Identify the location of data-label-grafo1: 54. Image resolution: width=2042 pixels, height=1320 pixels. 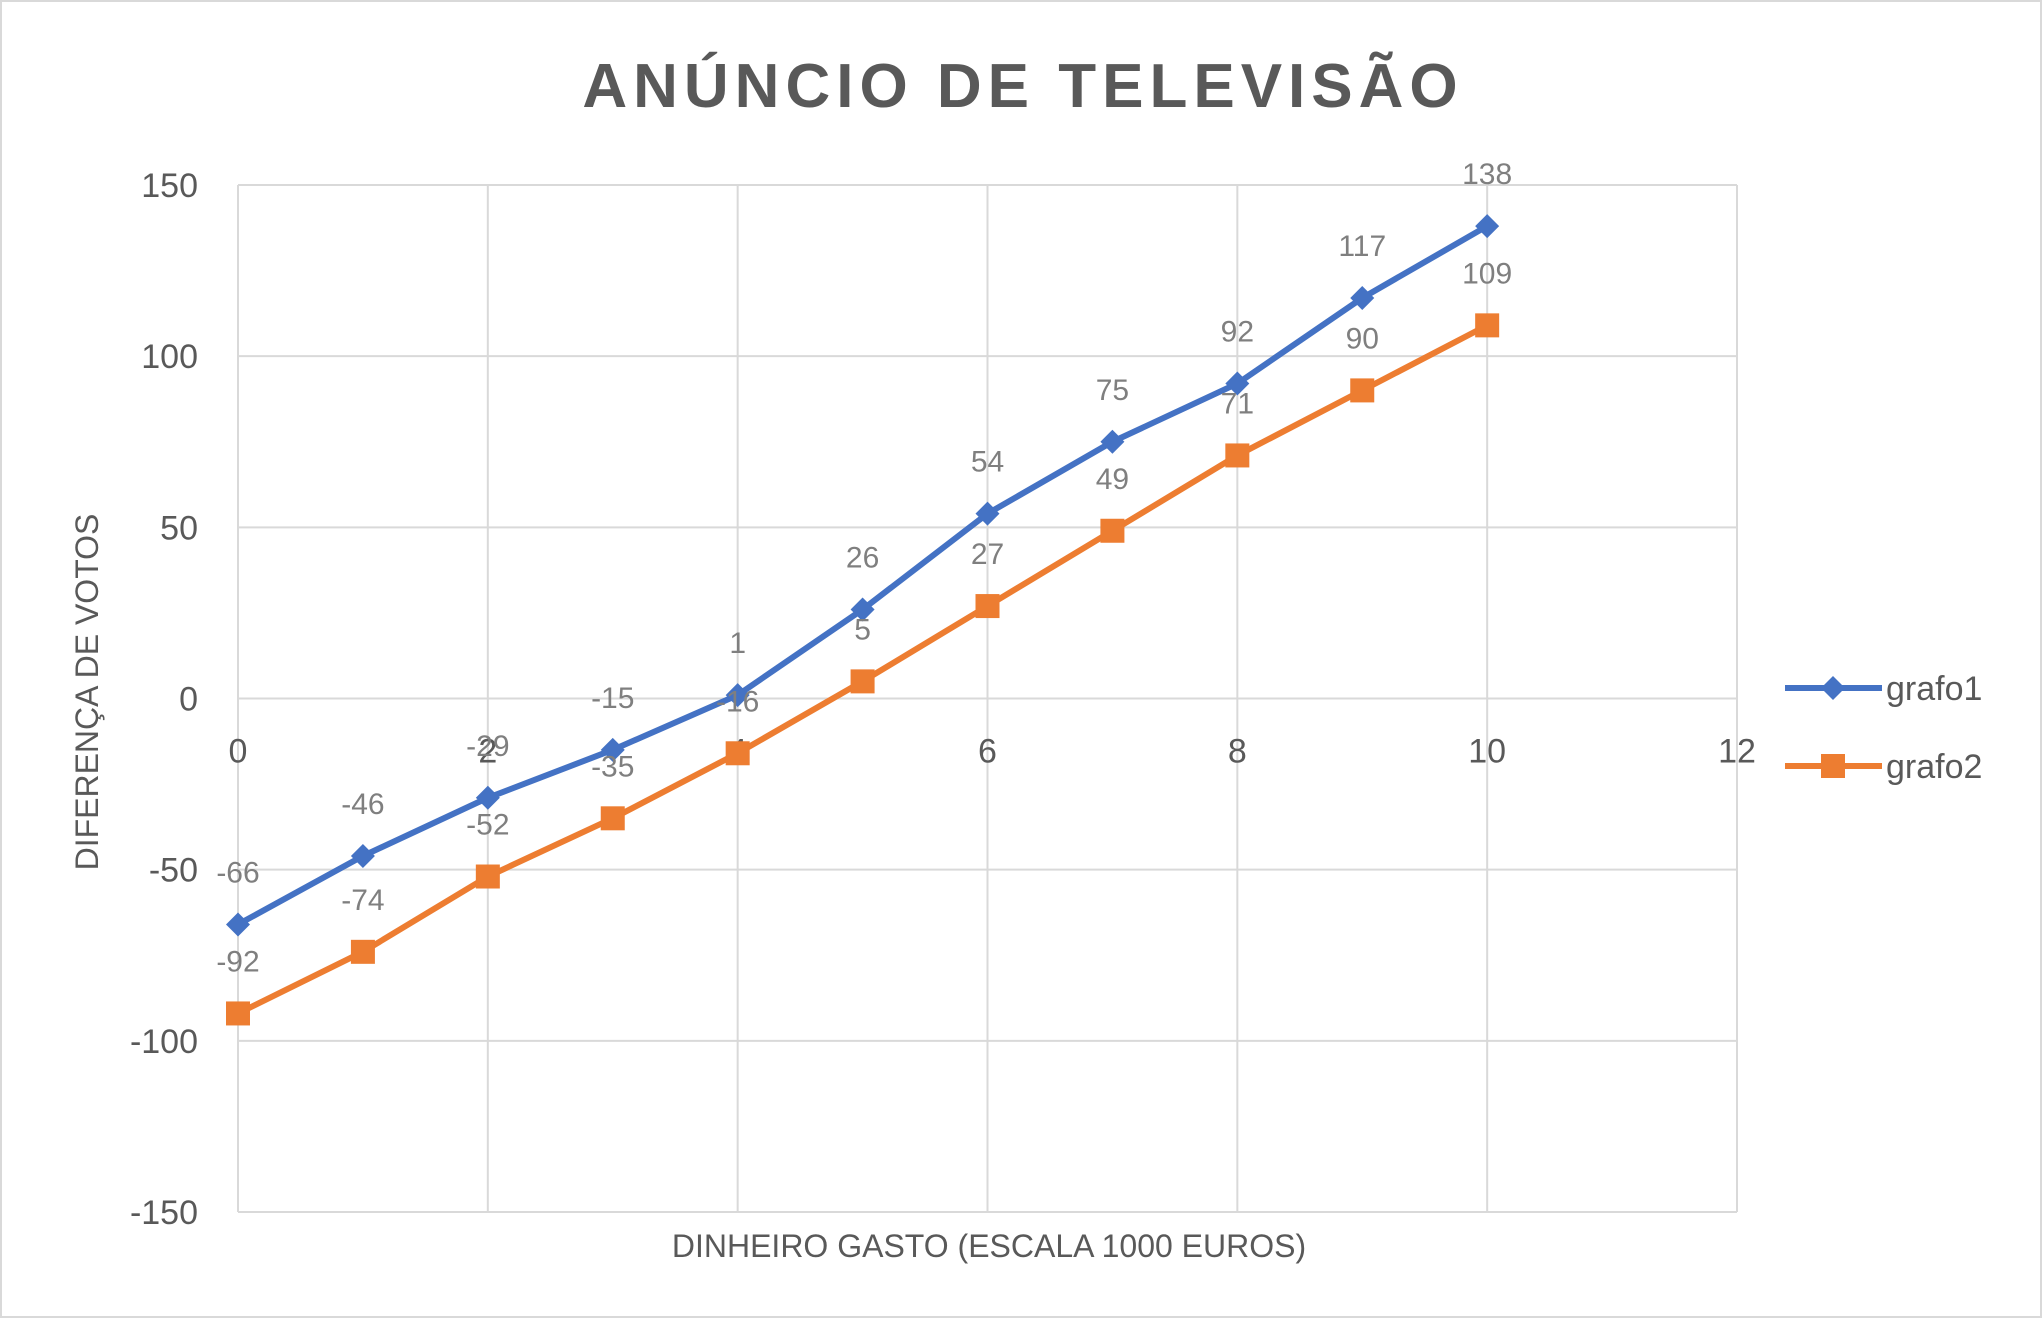
(987, 462).